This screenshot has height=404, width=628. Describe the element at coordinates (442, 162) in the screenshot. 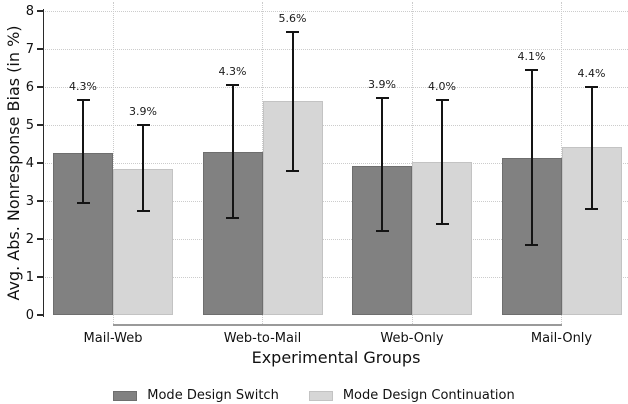

I see `error-bar-mode-design-continuation-web-only` at that location.